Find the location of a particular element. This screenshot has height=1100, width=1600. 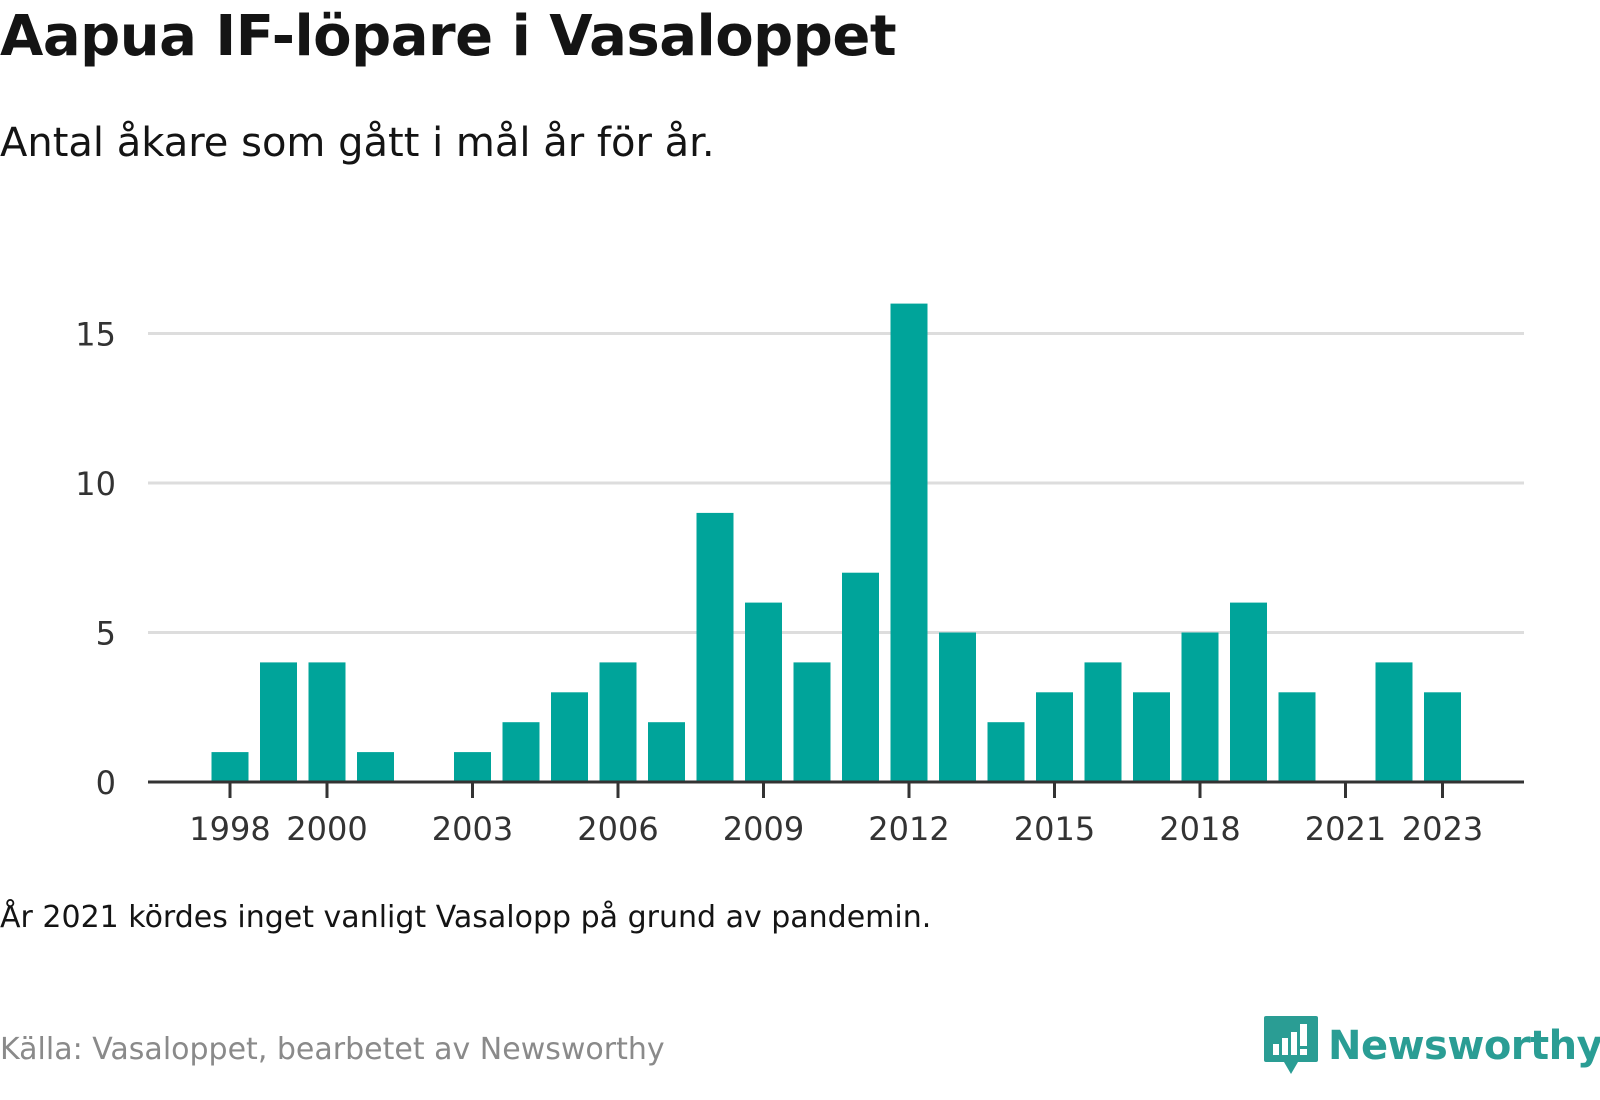

bar-2011 is located at coordinates (860, 677).